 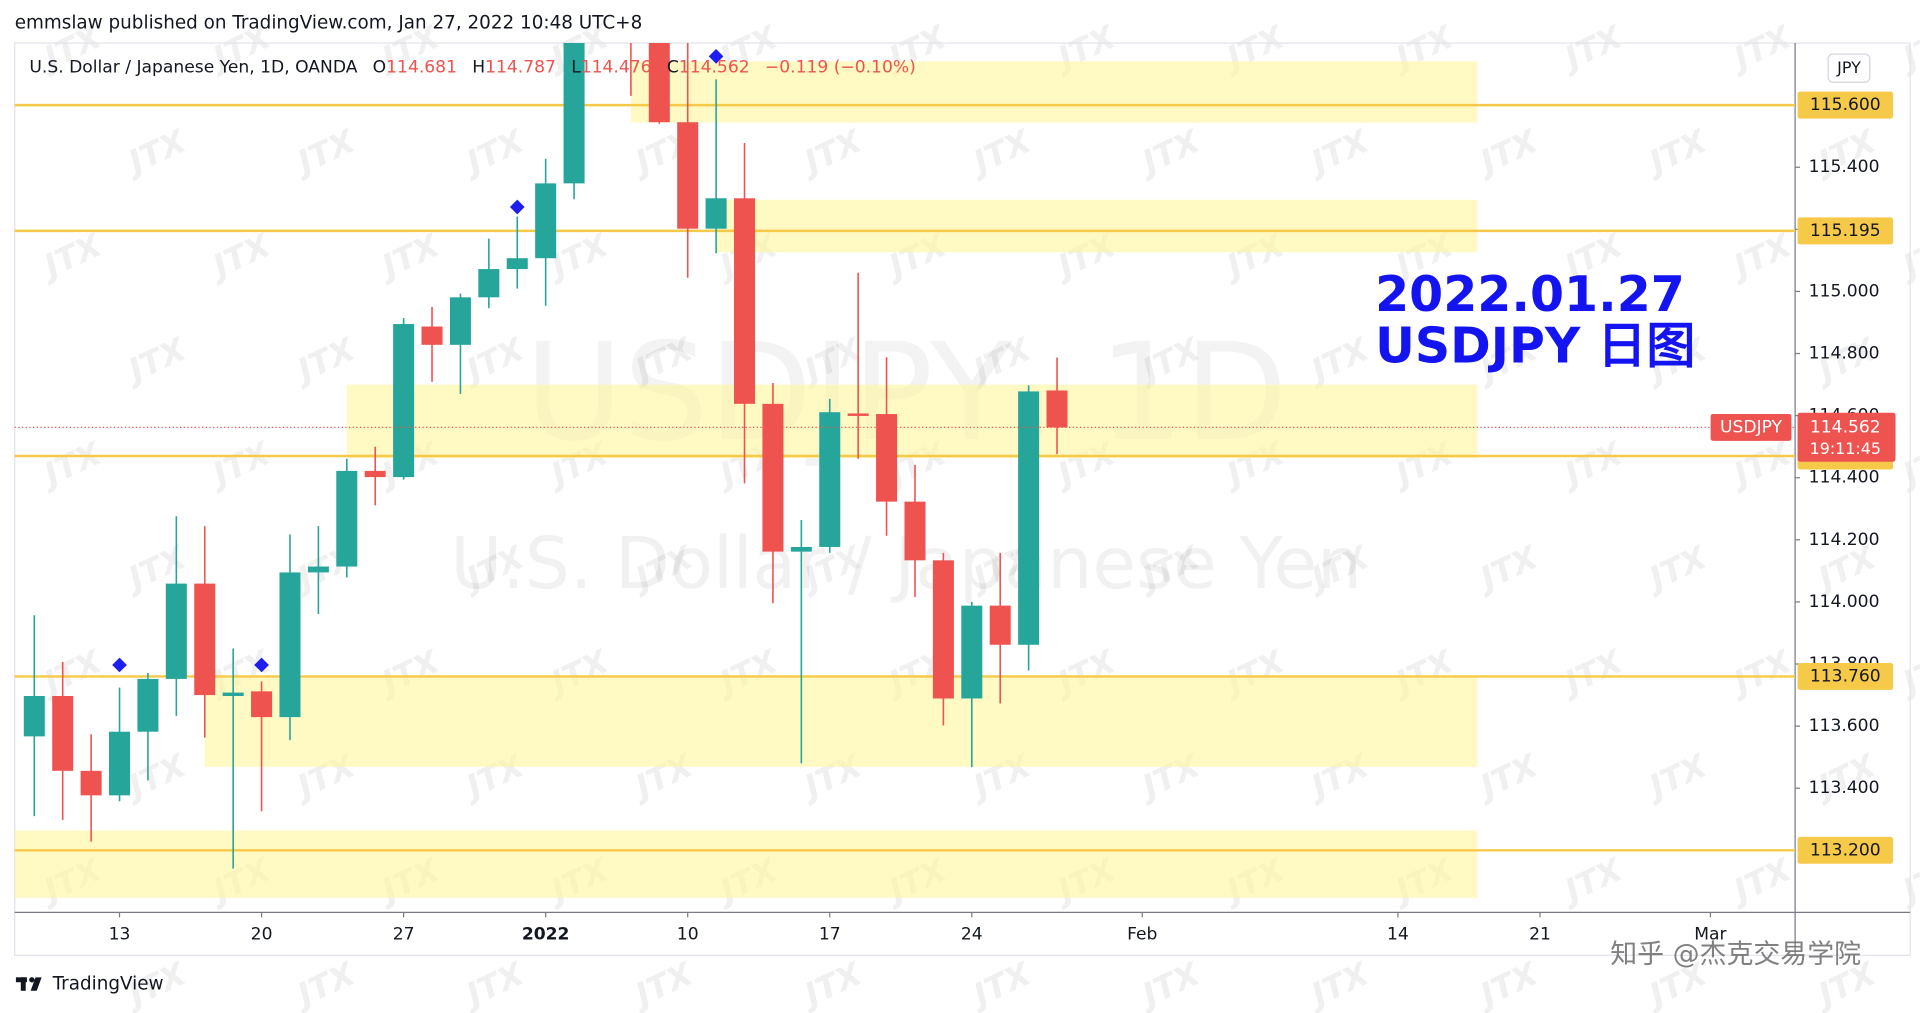 What do you see at coordinates (1845, 427) in the screenshot?
I see `price-tag-label: 114.562` at bounding box center [1845, 427].